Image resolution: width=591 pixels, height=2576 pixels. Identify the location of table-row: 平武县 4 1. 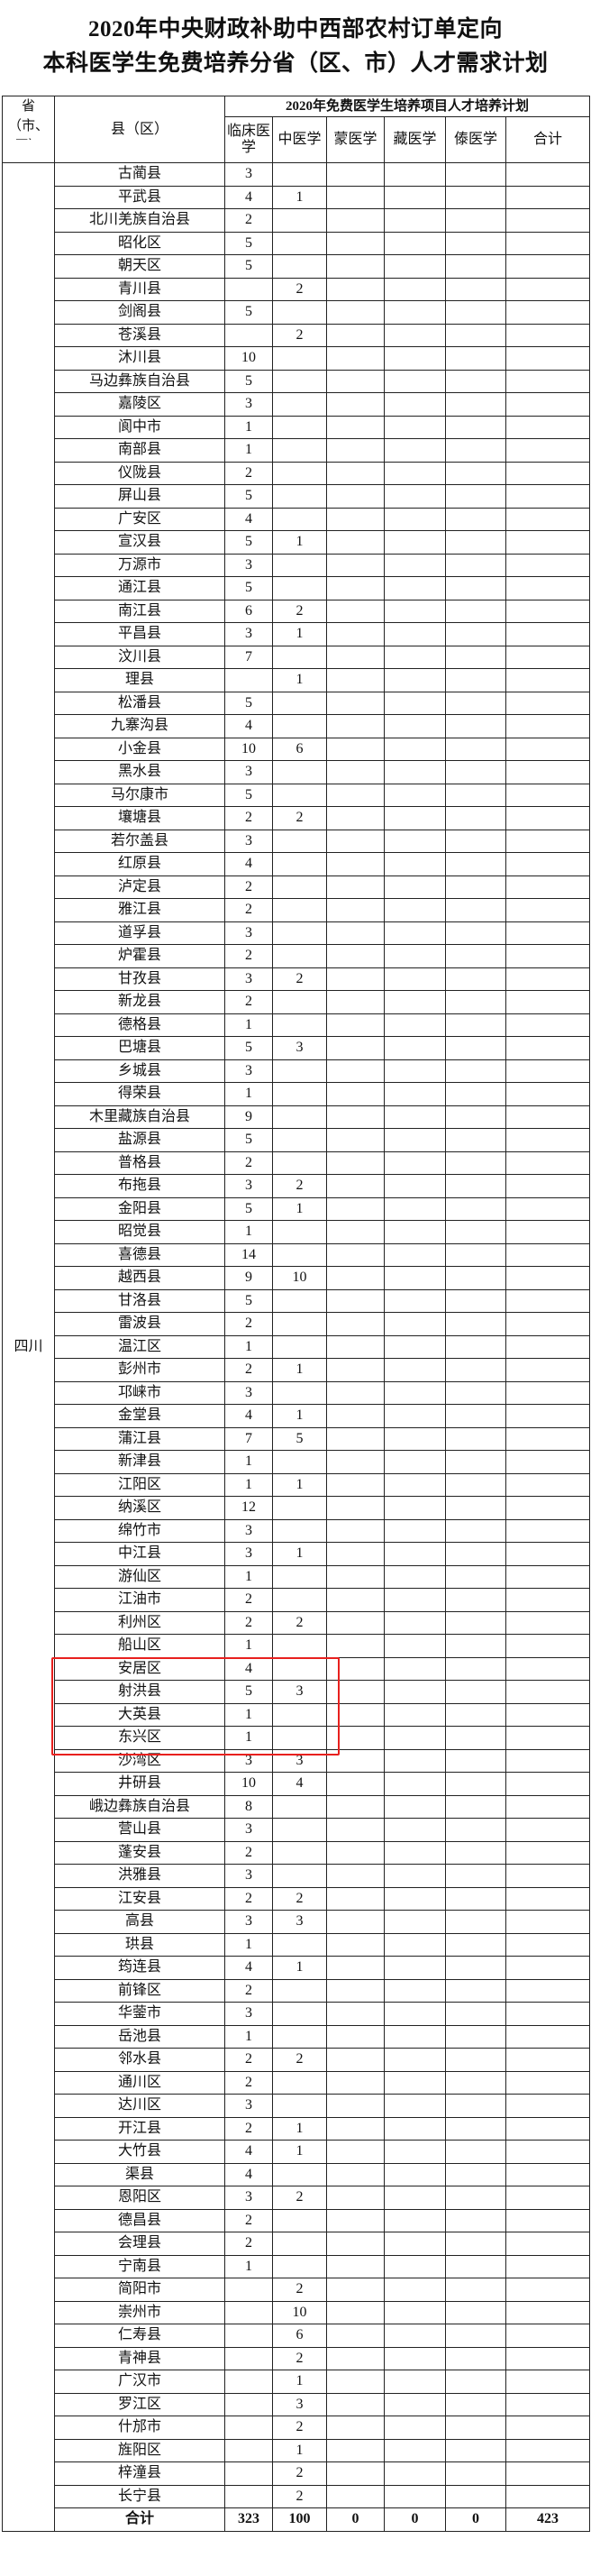
(297, 197).